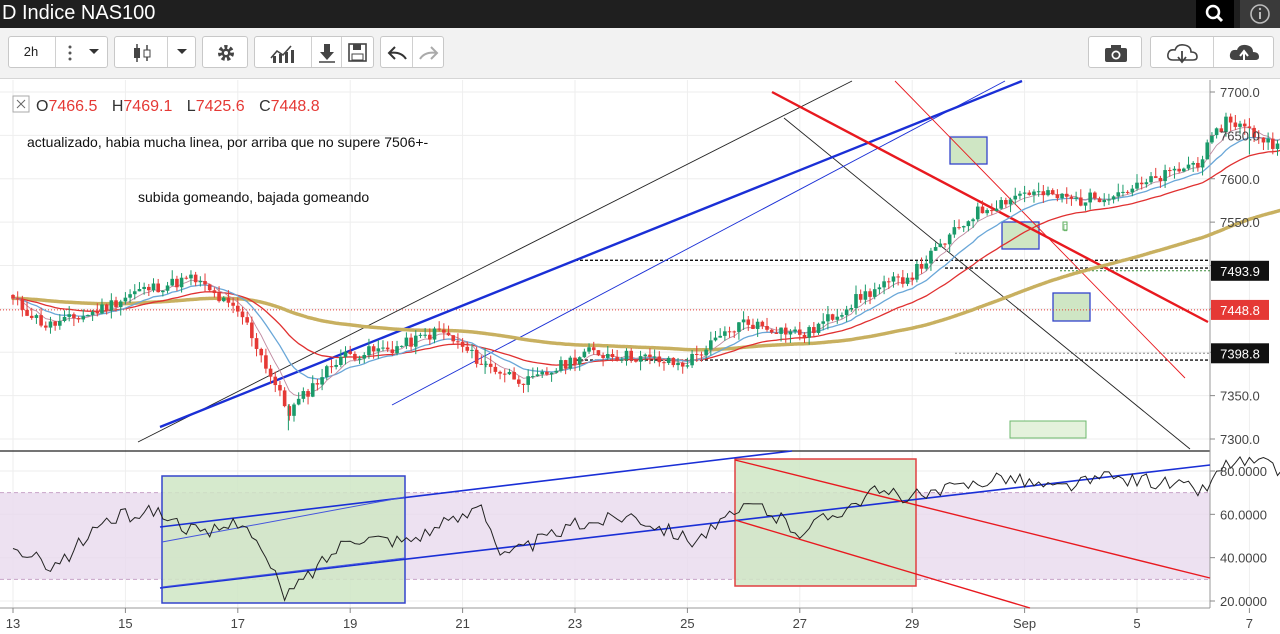 The height and width of the screenshot is (634, 1280). I want to click on camera-icon, so click(1116, 53).